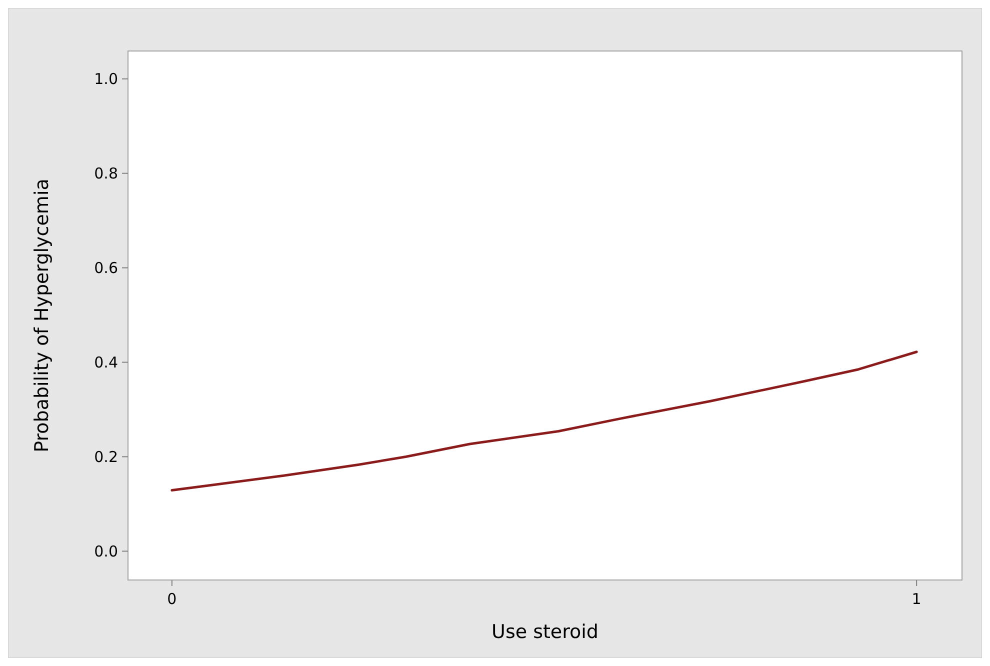  Describe the element at coordinates (106, 457) in the screenshot. I see `y-tick-label: 0.2` at that location.